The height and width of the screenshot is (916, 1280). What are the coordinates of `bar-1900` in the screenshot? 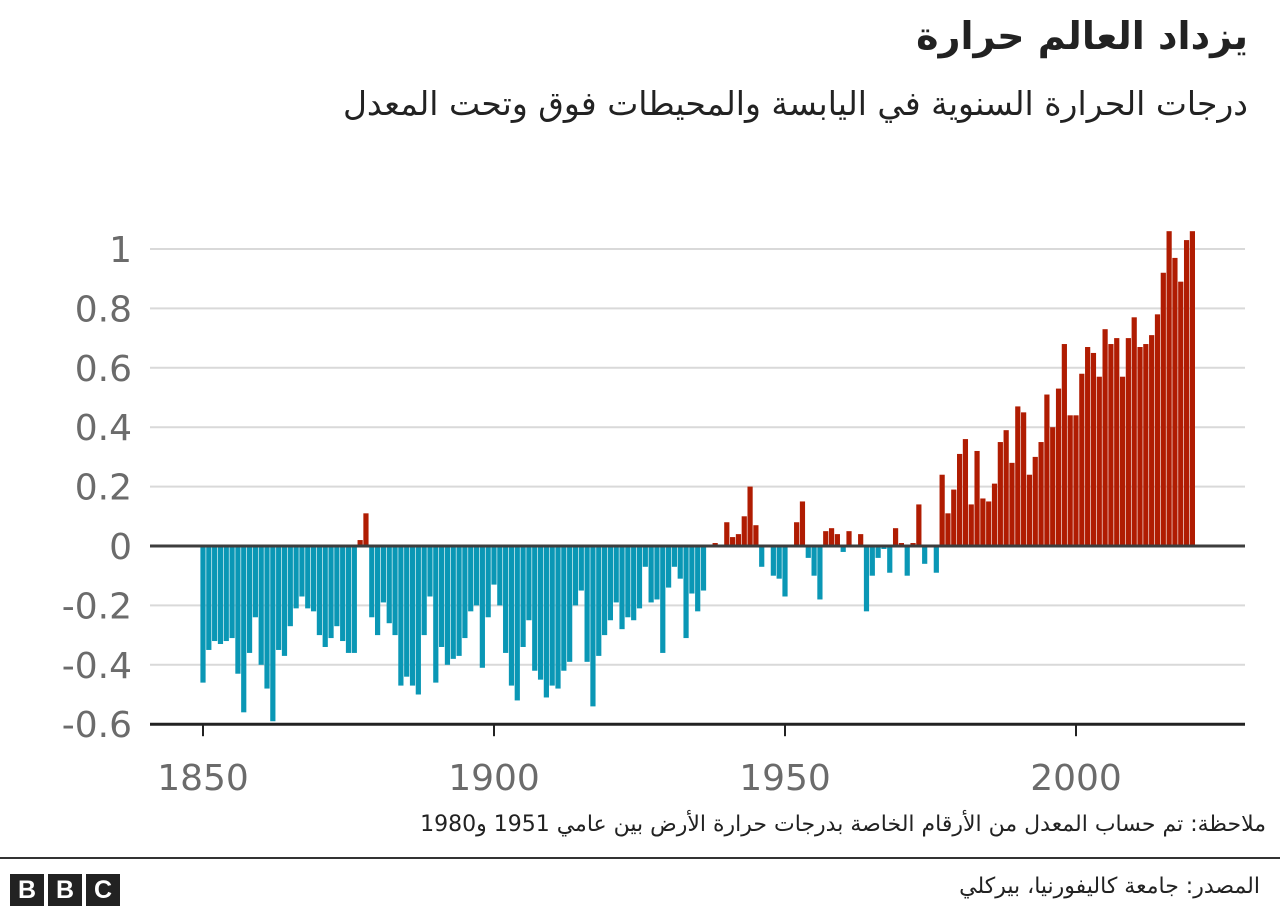 It's located at (494, 565).